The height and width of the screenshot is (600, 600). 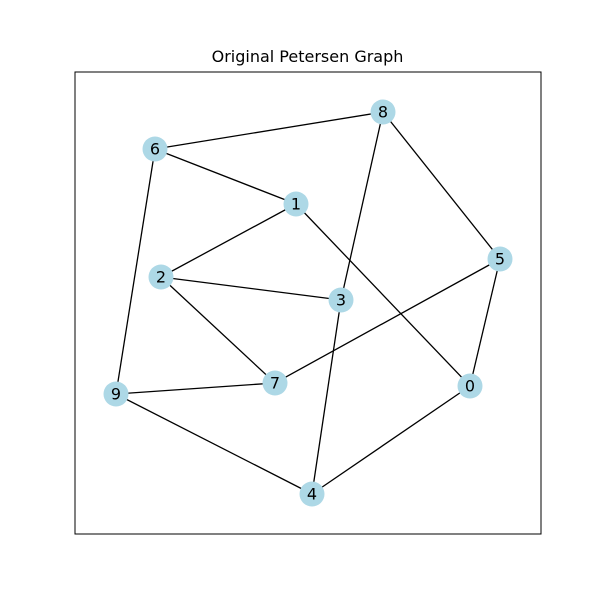 I want to click on node-6: 6, so click(x=155, y=149).